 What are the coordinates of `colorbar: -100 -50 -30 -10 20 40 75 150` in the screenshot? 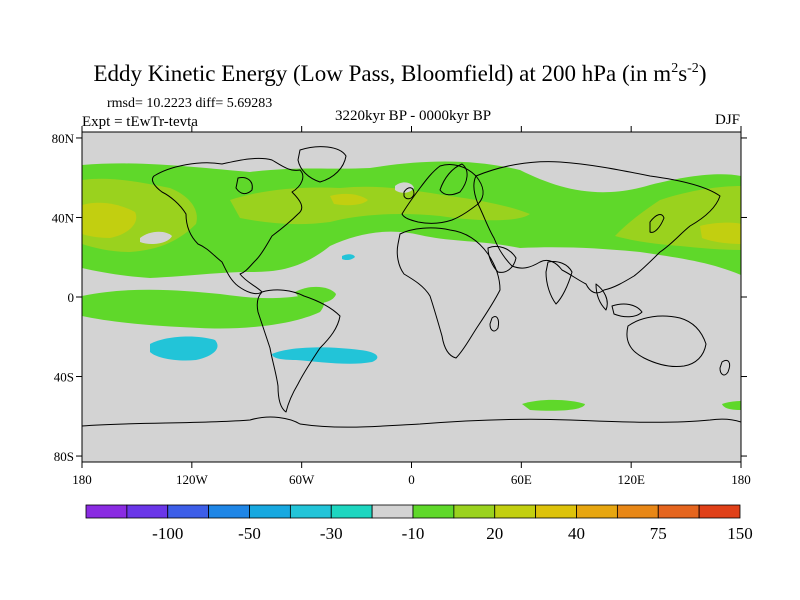 It's located at (419, 523).